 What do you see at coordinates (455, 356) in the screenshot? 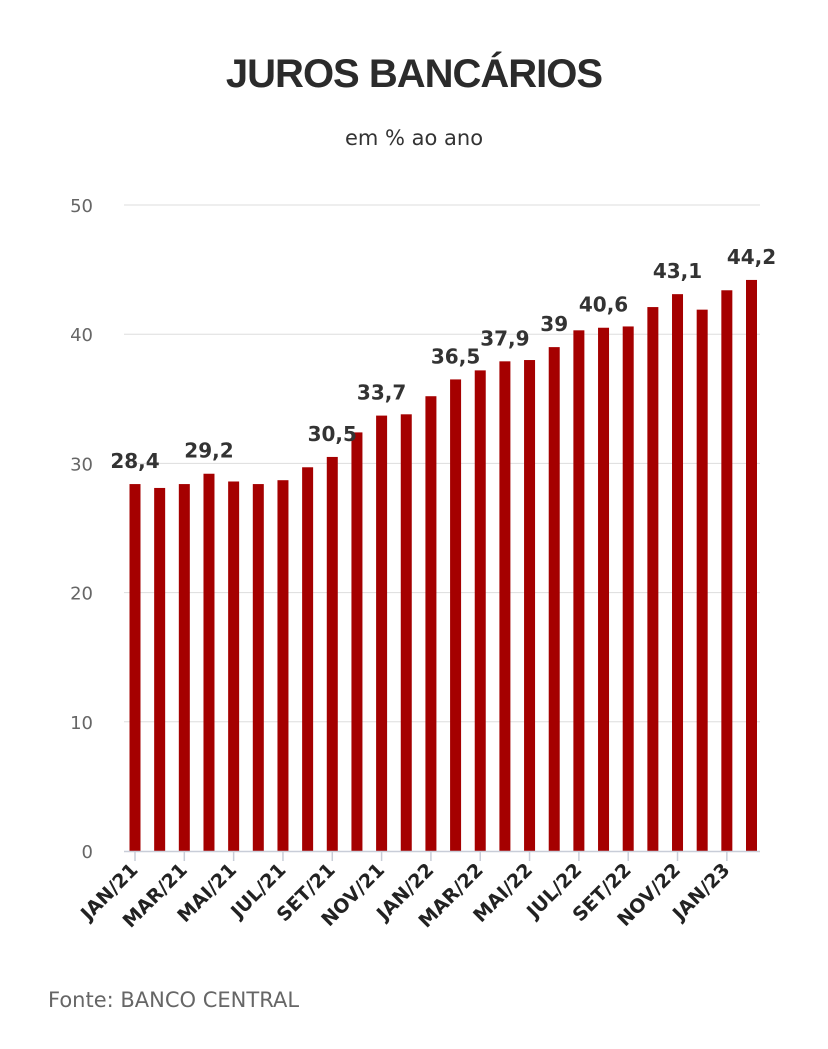
I see `data-label: 36,5` at bounding box center [455, 356].